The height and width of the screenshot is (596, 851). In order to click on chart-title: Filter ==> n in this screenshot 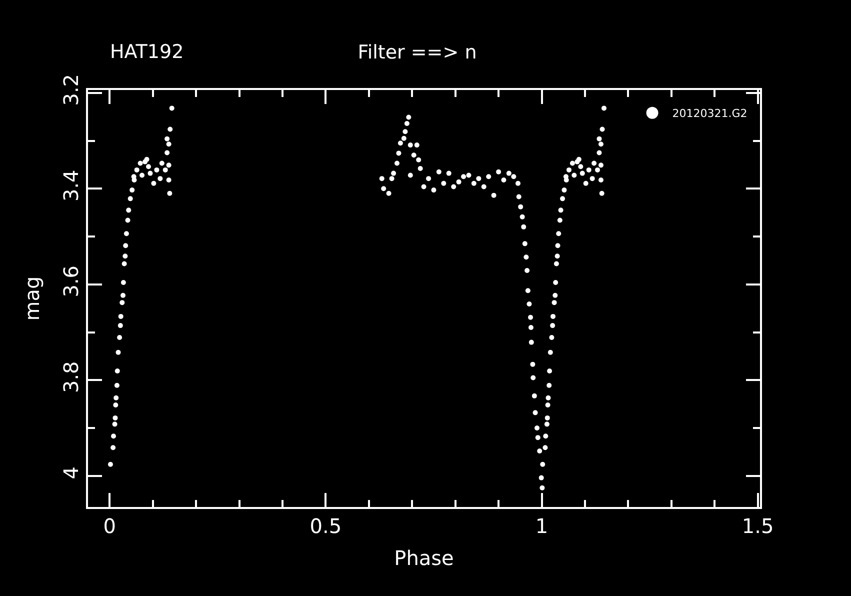, I will do `click(417, 53)`.